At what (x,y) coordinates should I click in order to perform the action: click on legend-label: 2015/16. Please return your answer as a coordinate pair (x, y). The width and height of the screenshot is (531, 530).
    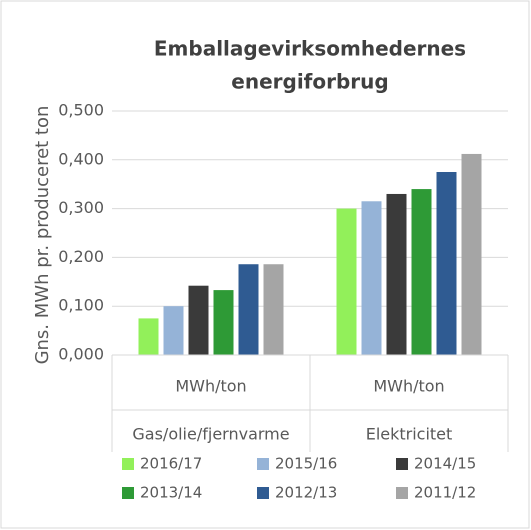
    Looking at the image, I should click on (306, 464).